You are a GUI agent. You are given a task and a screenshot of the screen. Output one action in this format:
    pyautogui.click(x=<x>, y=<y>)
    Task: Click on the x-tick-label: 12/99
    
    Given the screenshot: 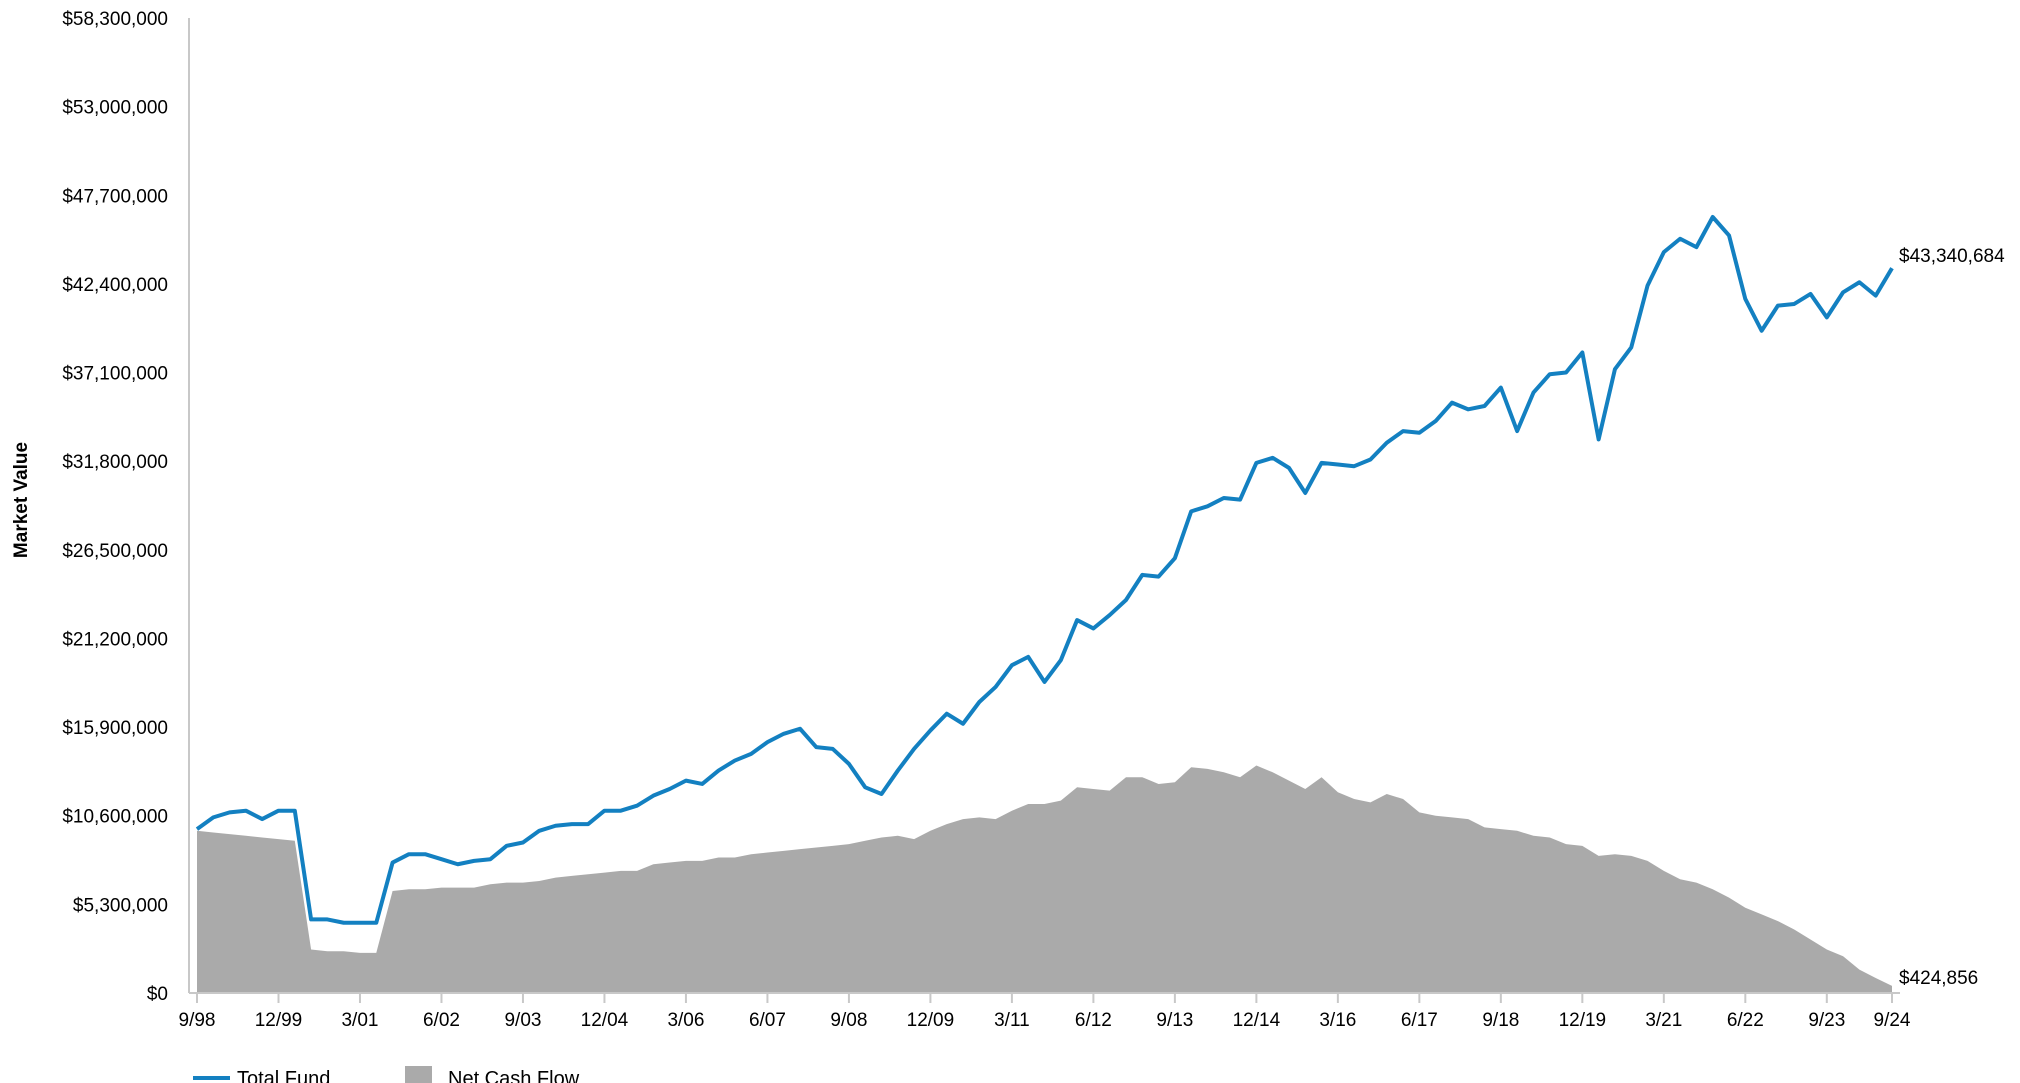 What is the action you would take?
    pyautogui.click(x=279, y=1020)
    